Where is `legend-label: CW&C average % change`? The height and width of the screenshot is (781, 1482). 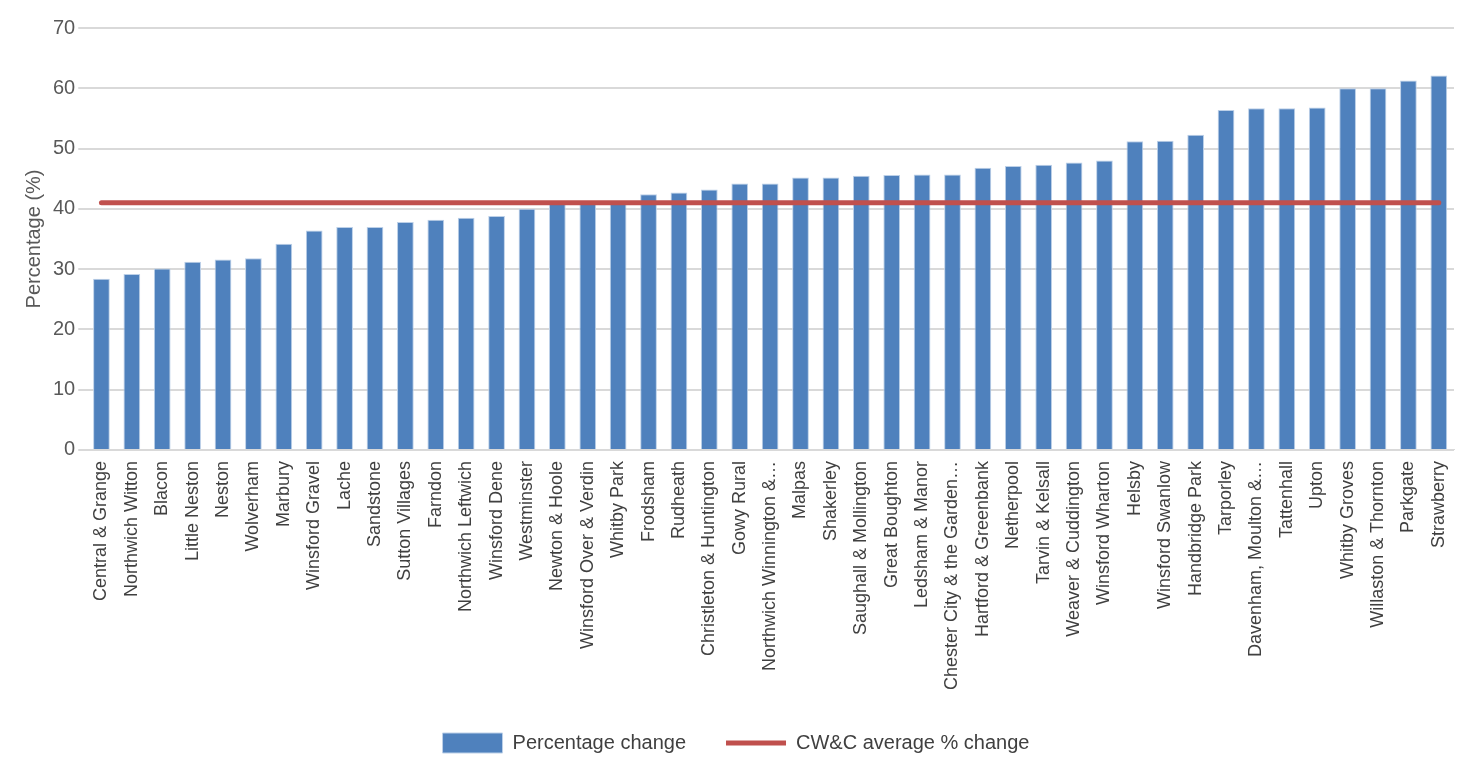
legend-label: CW&C average % change is located at coordinates (913, 741).